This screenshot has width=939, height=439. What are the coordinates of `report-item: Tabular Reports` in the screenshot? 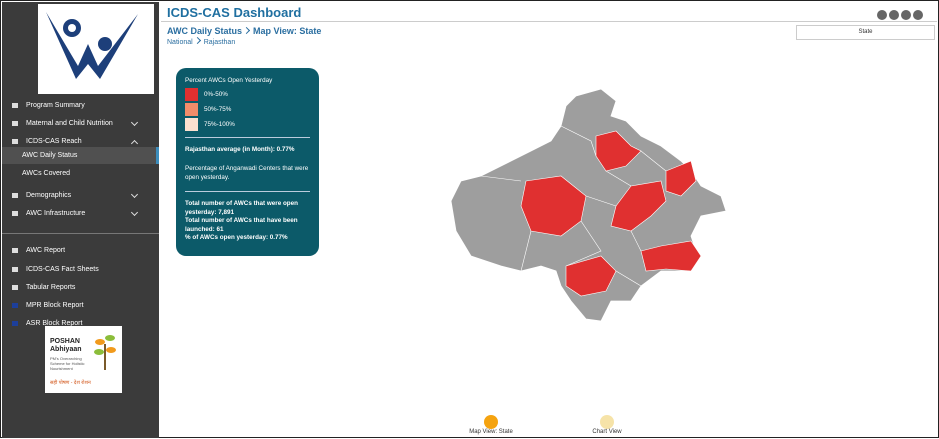 It's located at (80, 287).